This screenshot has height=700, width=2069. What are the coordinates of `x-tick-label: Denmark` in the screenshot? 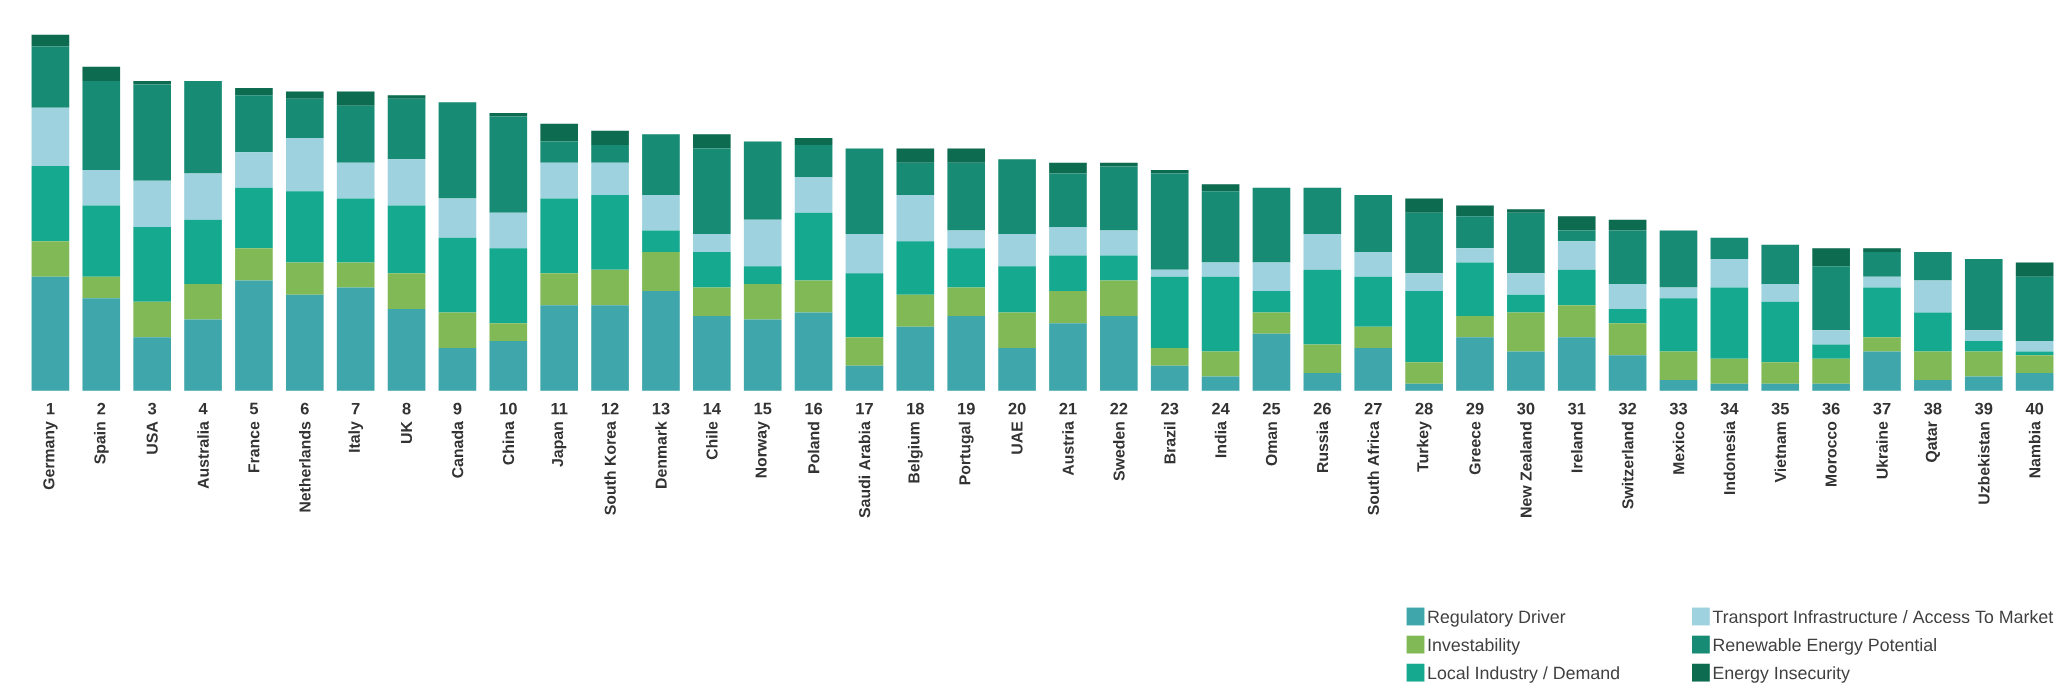 It's located at (661, 454).